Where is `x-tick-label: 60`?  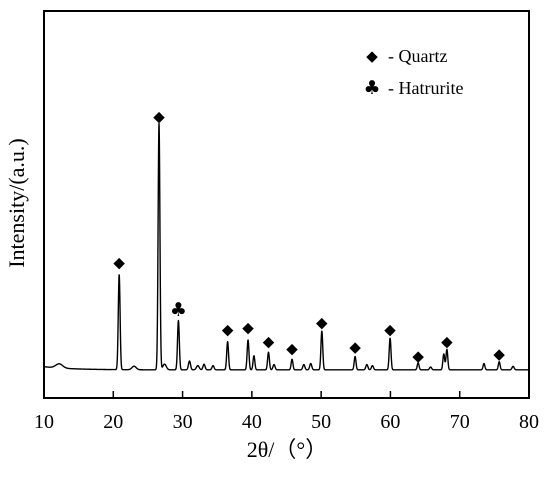 x-tick-label: 60 is located at coordinates (390, 422).